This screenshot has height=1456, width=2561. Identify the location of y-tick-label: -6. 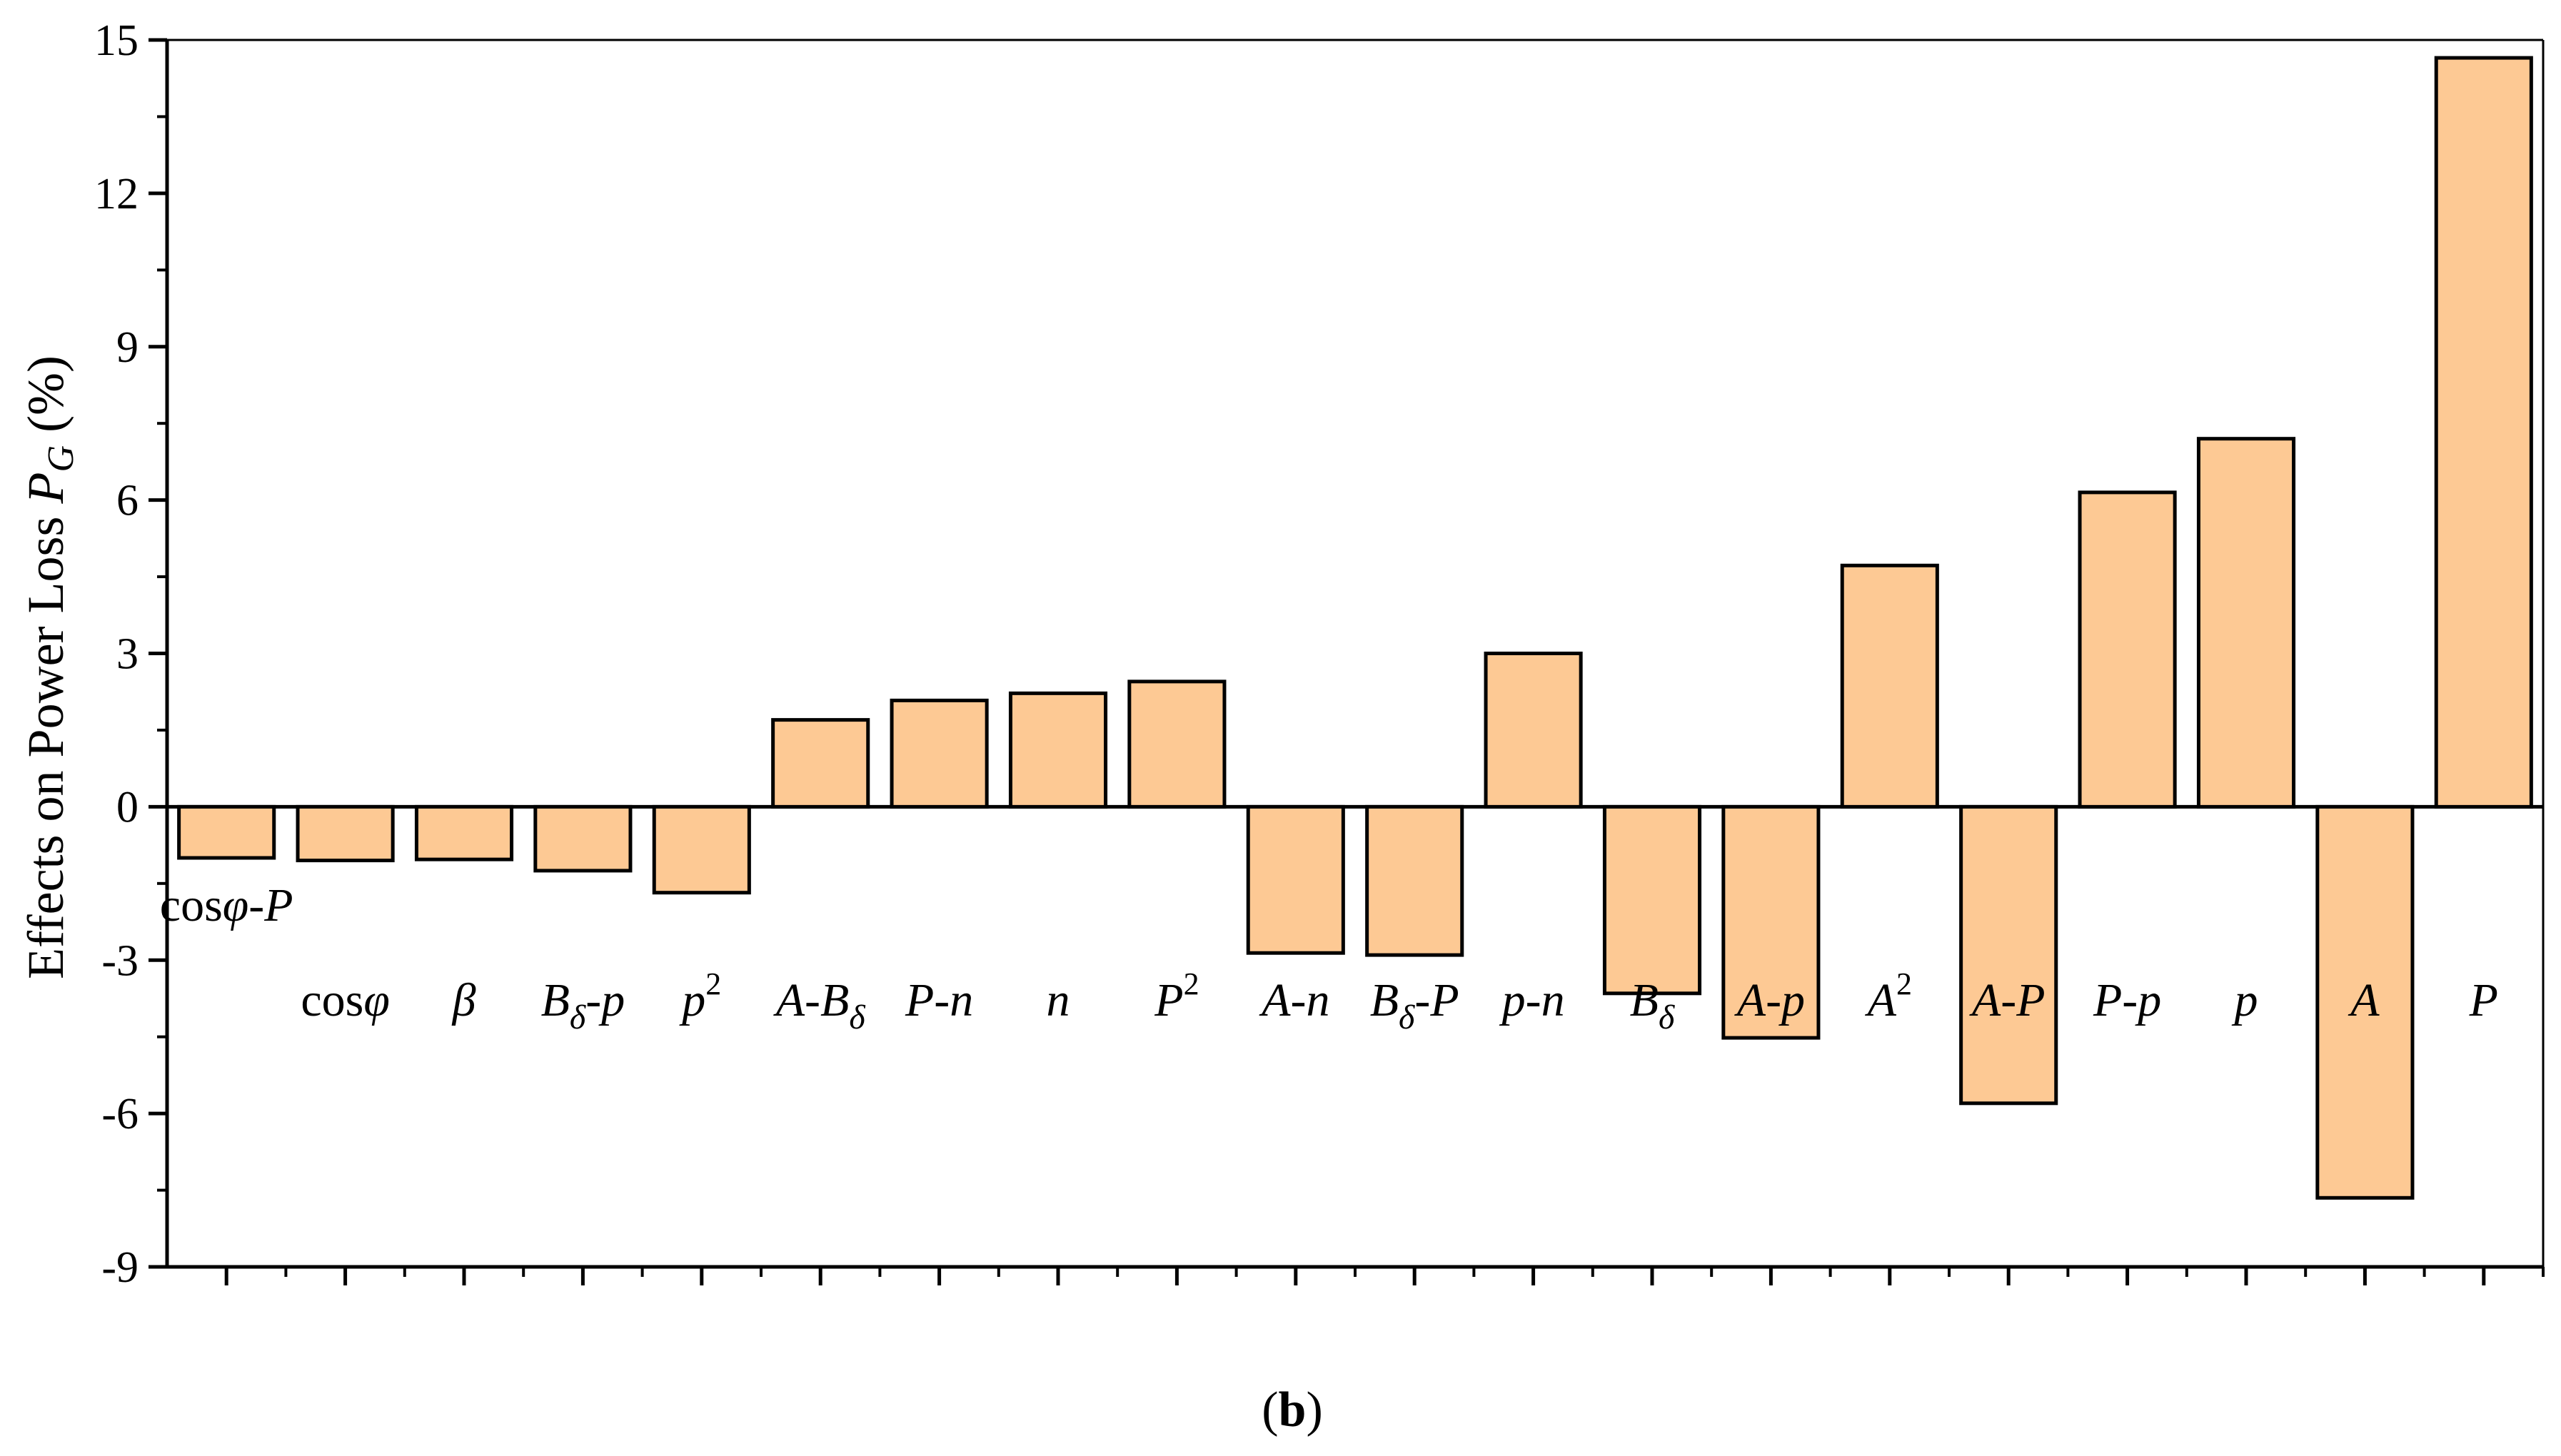
(120, 1114).